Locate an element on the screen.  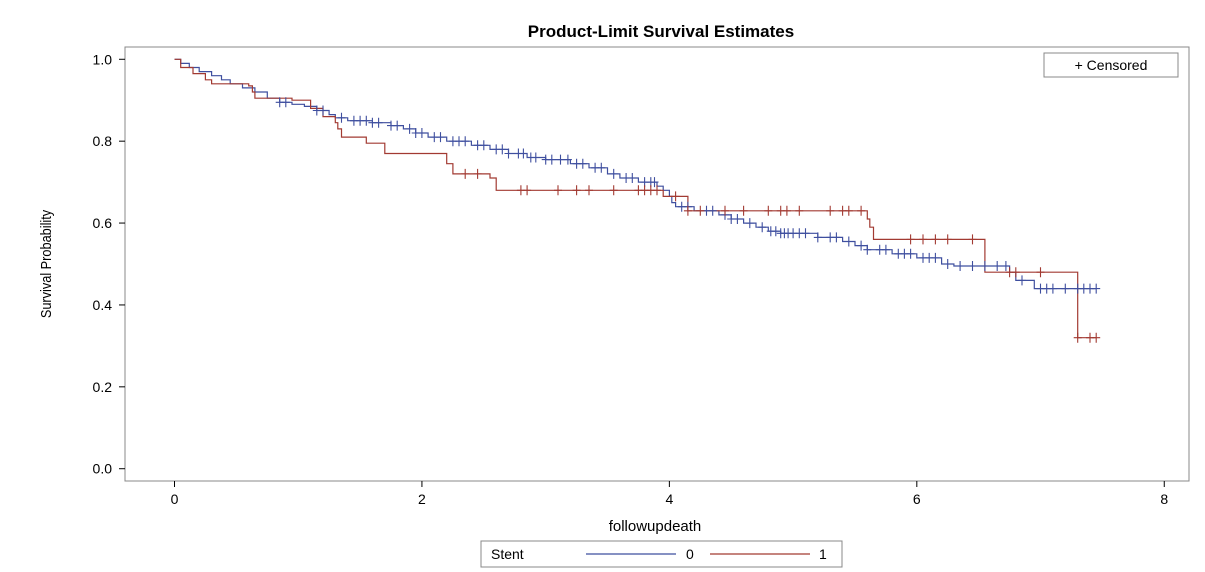
x-tick-label: 0 is located at coordinates (175, 499).